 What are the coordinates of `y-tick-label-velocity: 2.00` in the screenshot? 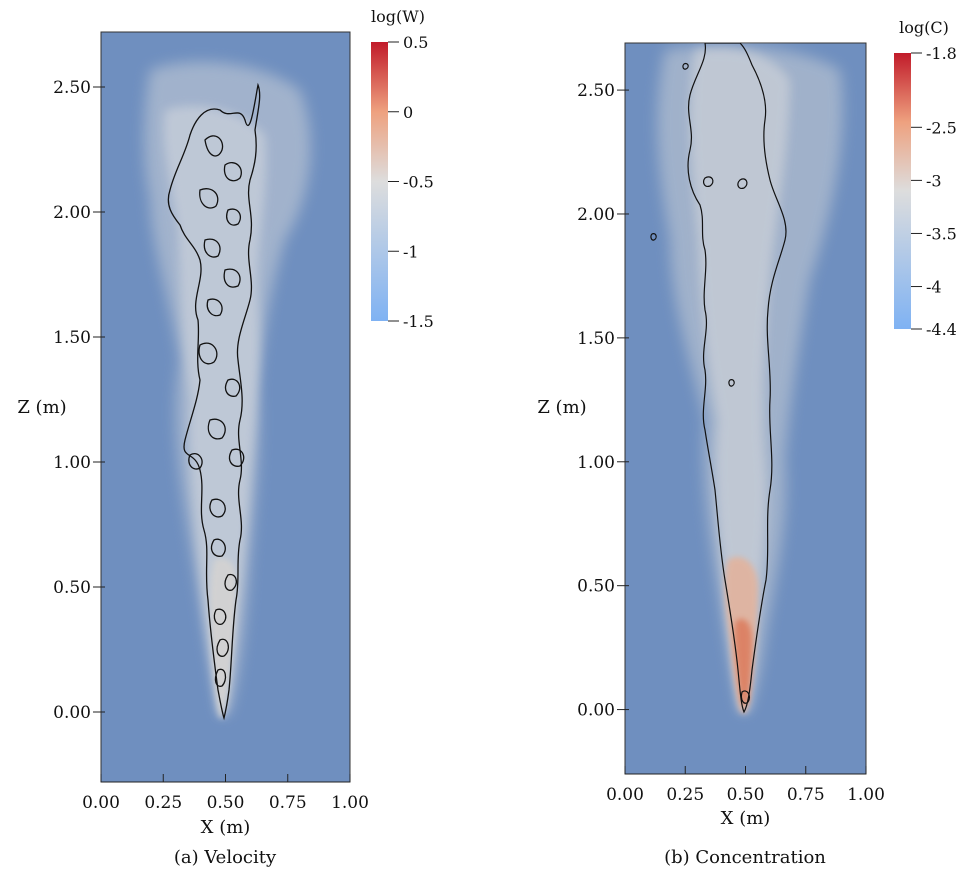 It's located at (72, 213).